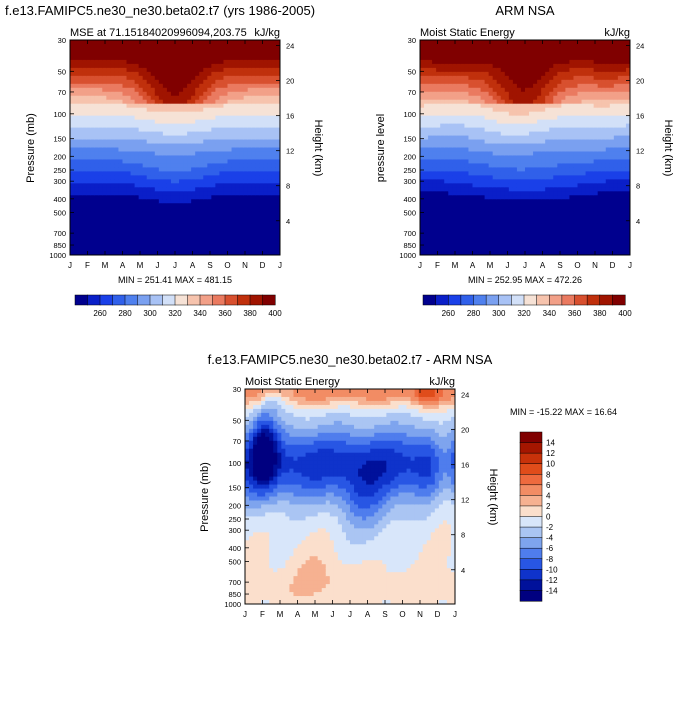 Image resolution: width=700 pixels, height=705 pixels. Describe the element at coordinates (175, 265) in the screenshot. I see `panel1-xtick-label: J` at that location.